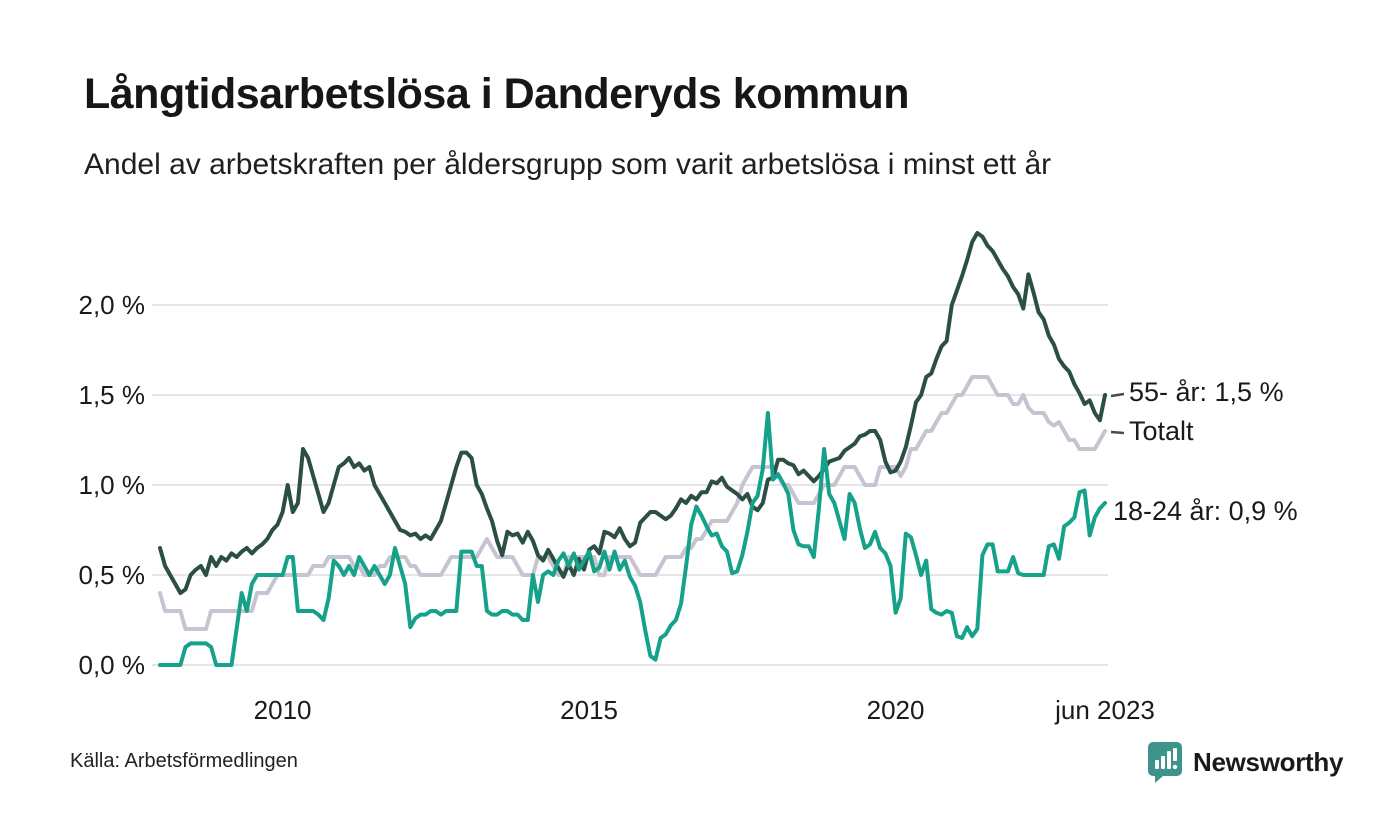  I want to click on x-axis-tick-label: 2015, so click(589, 710).